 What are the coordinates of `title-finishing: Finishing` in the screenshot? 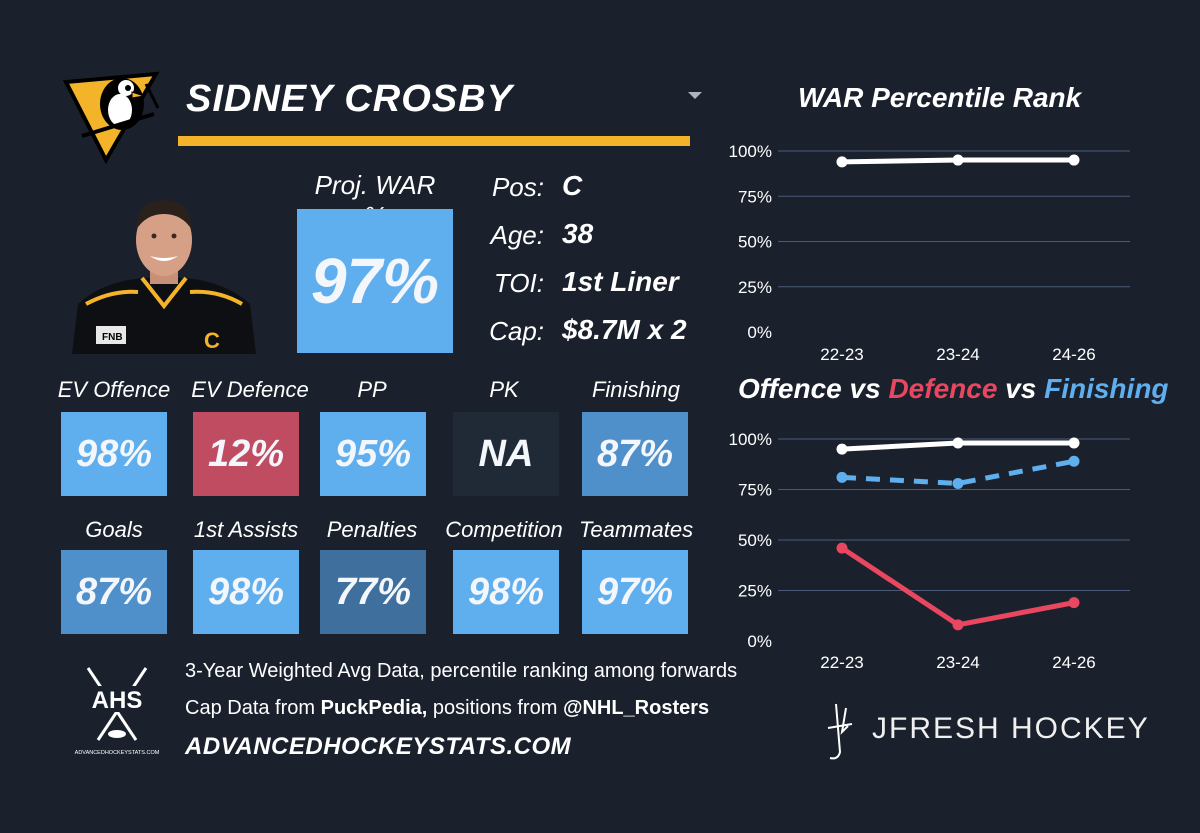 It's located at (1106, 388).